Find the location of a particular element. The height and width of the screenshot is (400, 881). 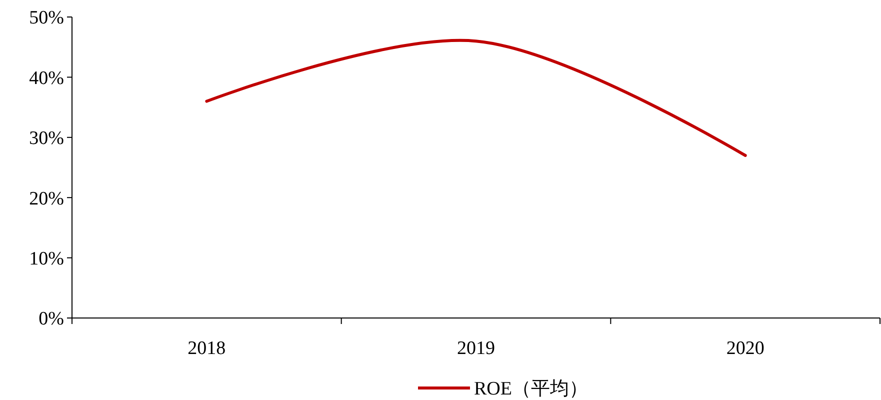

x-tick-label: 2018 is located at coordinates (207, 348).